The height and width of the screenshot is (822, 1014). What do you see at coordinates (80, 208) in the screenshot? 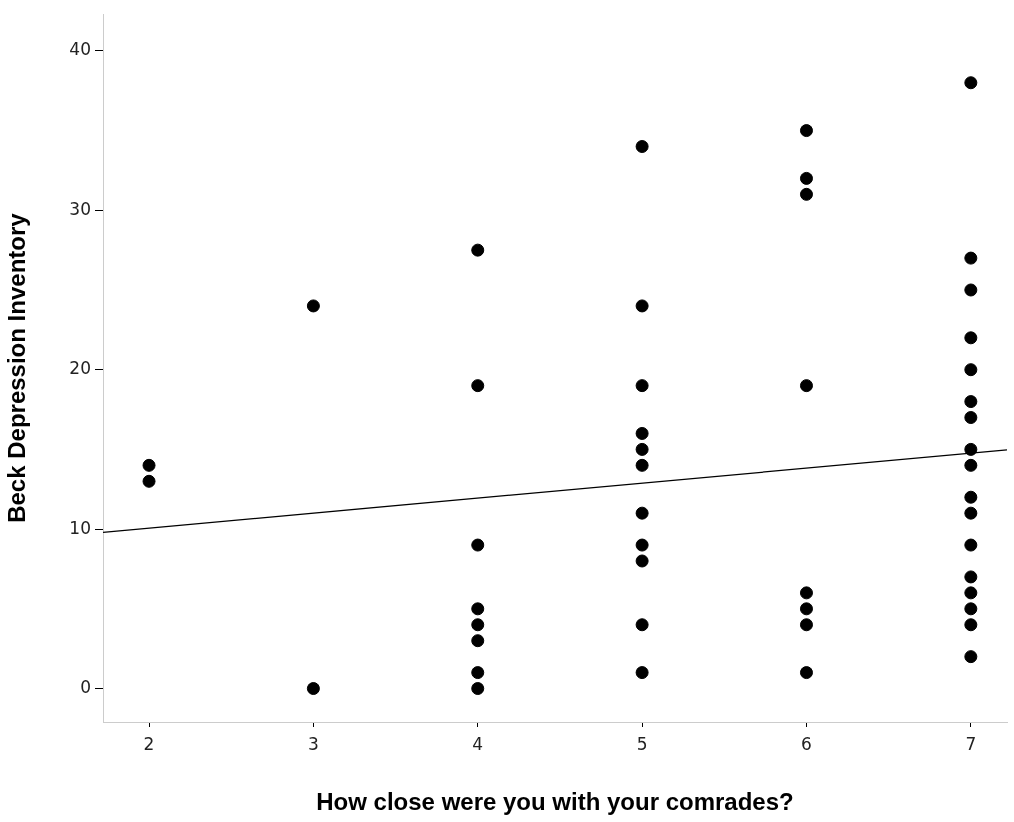
I see `y-tick-label: 30` at bounding box center [80, 208].